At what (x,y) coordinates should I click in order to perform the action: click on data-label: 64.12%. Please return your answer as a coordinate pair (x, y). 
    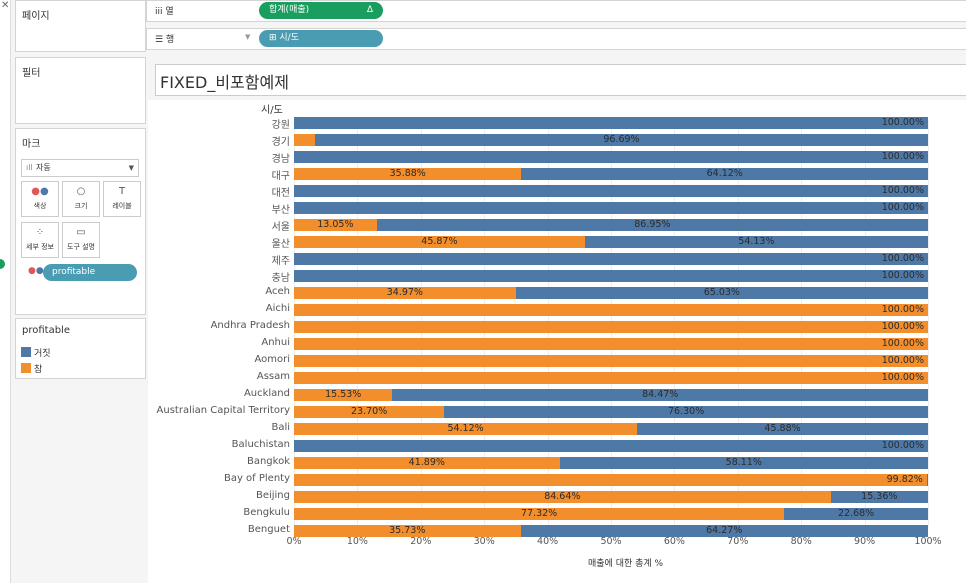
    Looking at the image, I should click on (724, 173).